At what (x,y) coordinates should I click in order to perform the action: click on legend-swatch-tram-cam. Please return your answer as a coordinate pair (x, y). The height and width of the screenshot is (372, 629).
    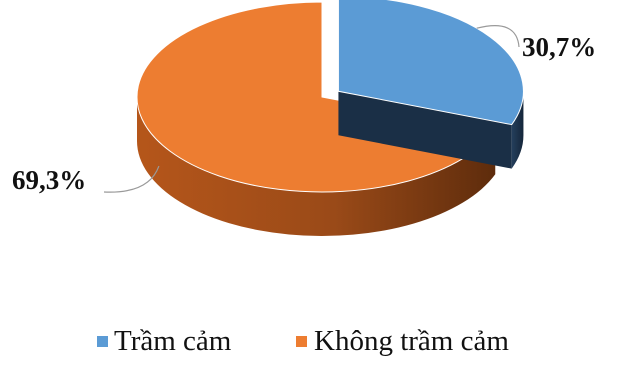
    Looking at the image, I should click on (102, 341).